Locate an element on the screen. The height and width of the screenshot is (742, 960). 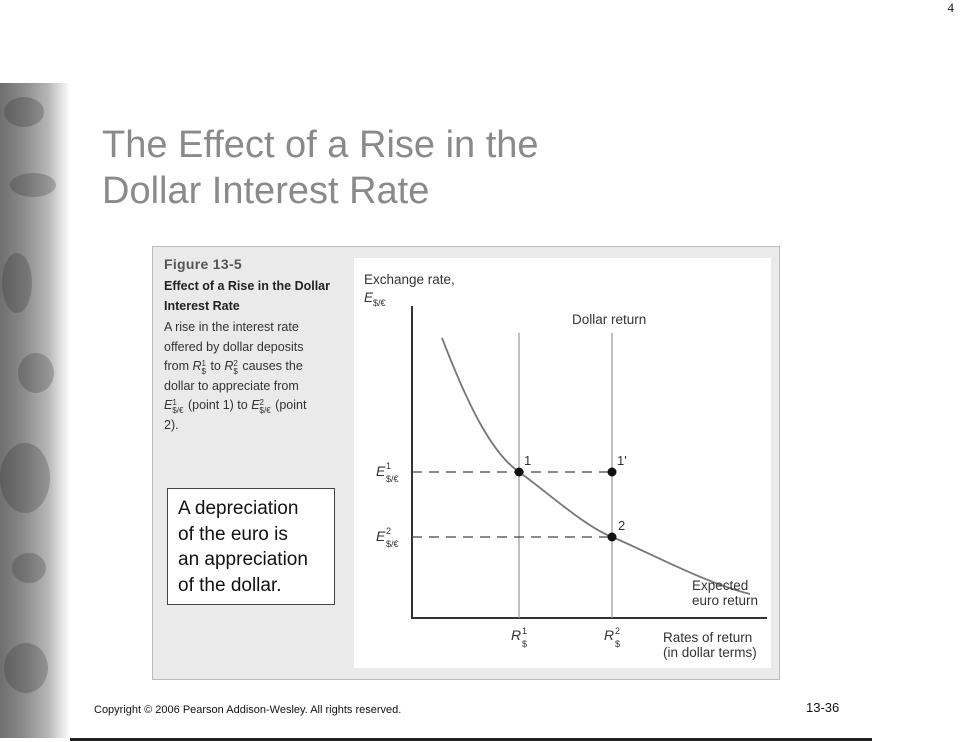
e2-symbol: E is located at coordinates (381, 536).